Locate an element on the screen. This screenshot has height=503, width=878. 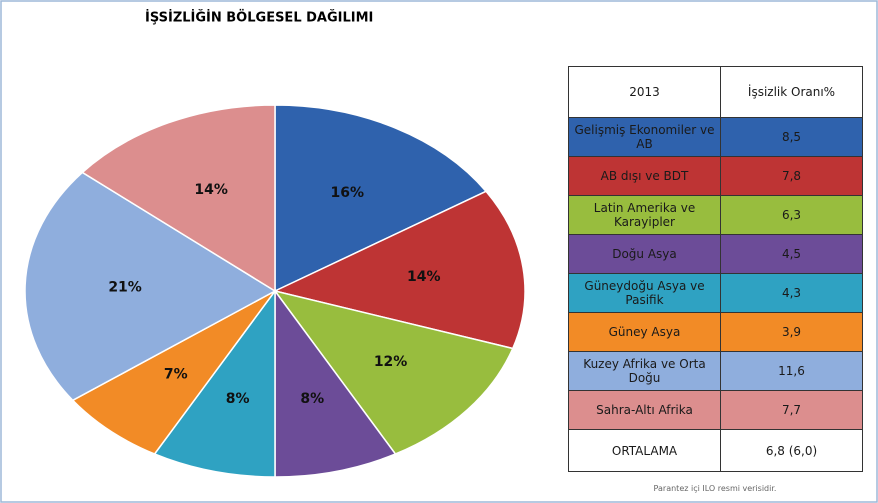
header-cell: İşsizlik Oranı% is located at coordinates (791, 92).